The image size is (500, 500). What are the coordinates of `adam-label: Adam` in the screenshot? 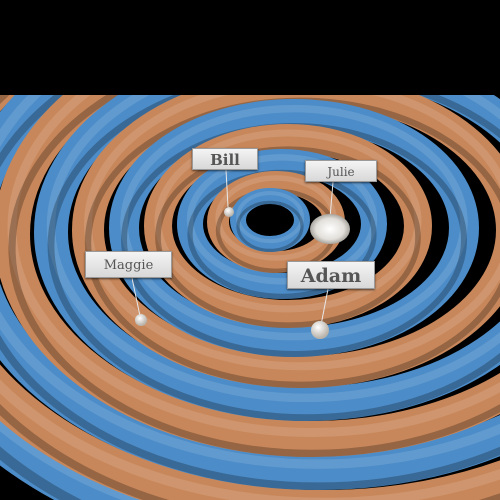 It's located at (331, 275).